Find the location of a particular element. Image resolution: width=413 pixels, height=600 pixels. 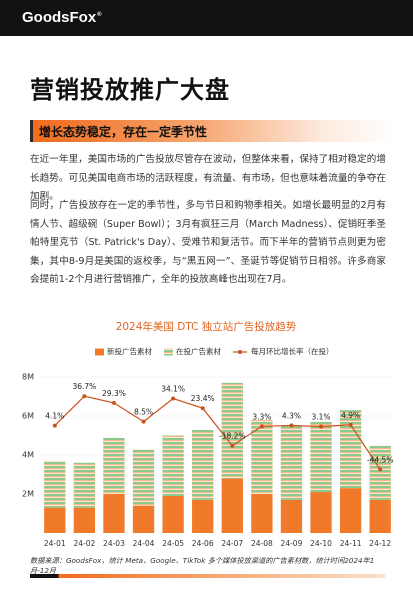

data-label: -44.5% is located at coordinates (380, 459).